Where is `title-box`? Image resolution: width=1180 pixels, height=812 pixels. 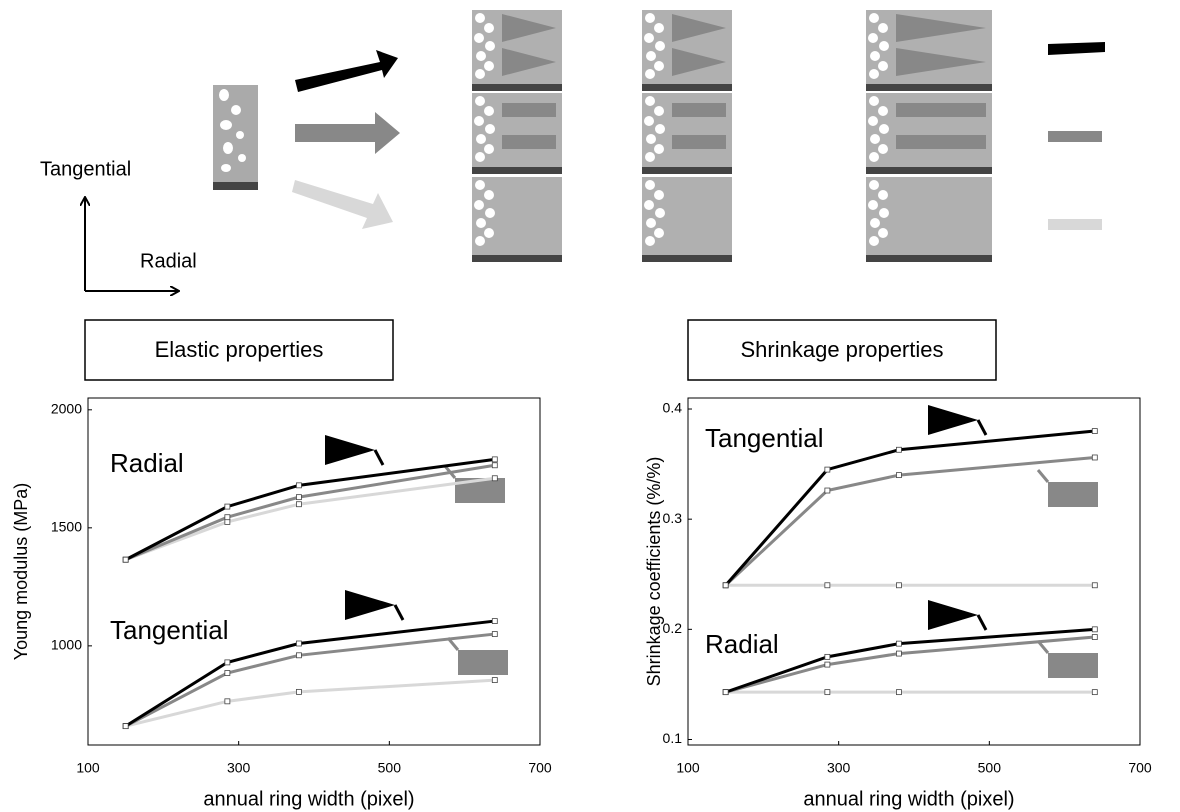
title-box is located at coordinates (842, 350).